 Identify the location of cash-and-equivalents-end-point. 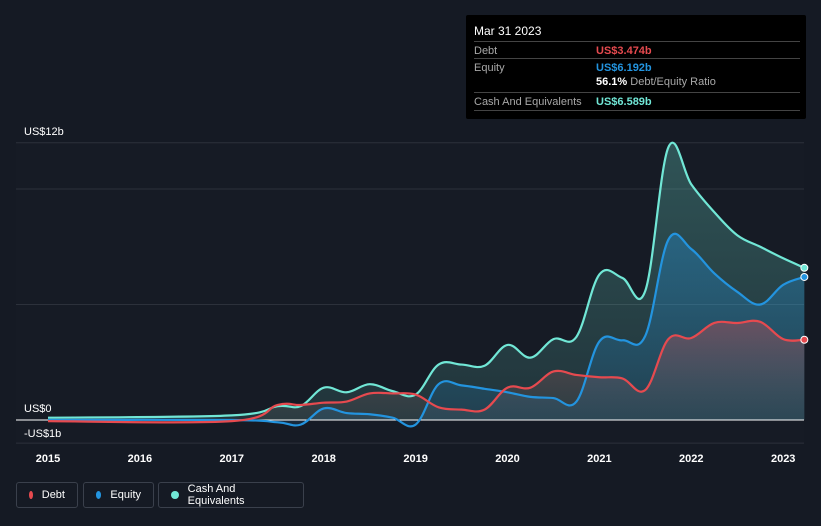
(804, 267).